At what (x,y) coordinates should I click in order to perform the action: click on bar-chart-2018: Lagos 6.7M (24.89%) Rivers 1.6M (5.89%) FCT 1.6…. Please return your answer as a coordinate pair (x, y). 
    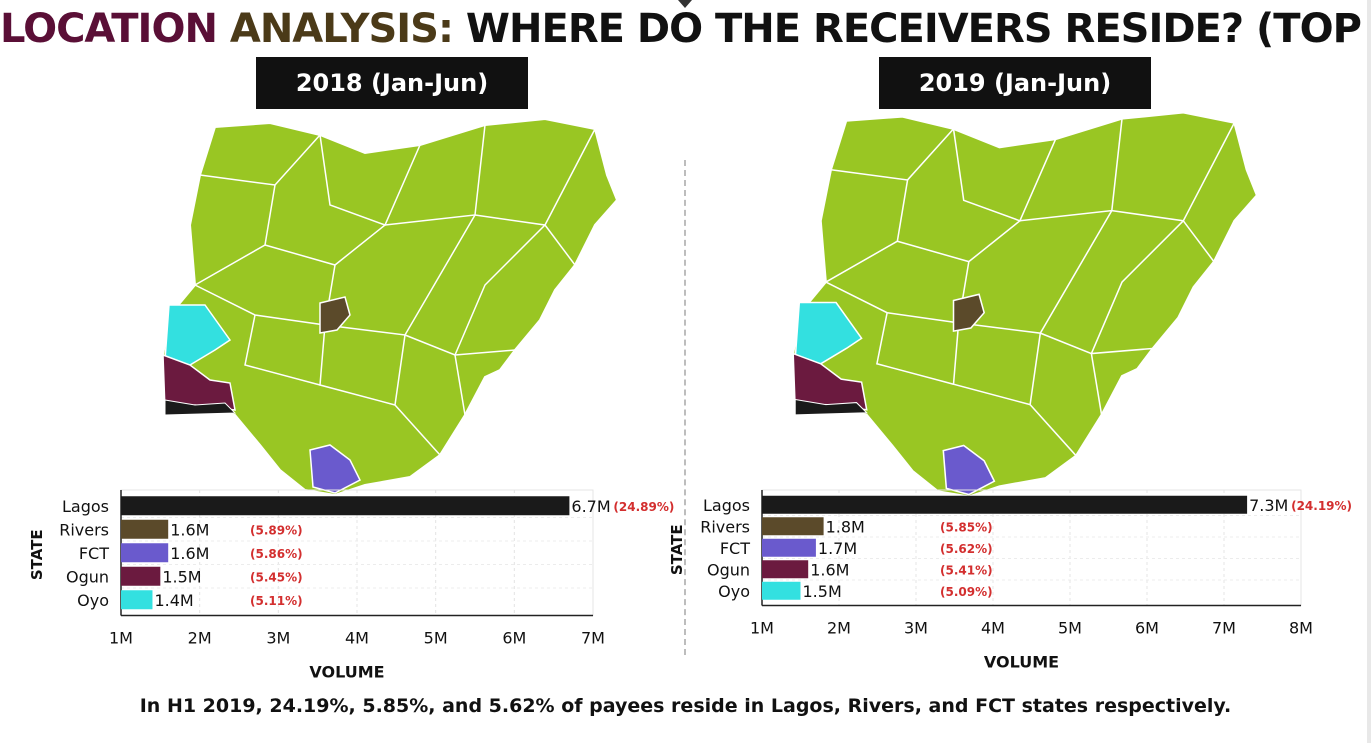
    Looking at the image, I should click on (351, 585).